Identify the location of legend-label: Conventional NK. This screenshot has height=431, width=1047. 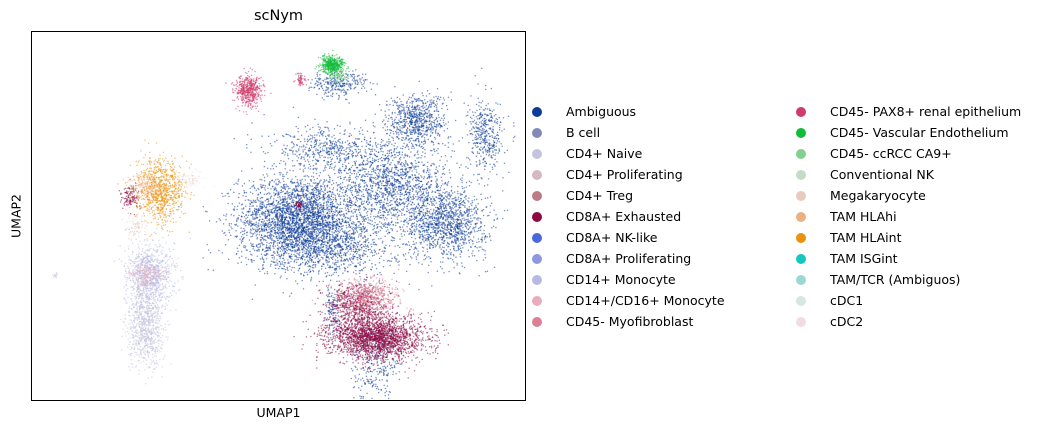
(882, 174).